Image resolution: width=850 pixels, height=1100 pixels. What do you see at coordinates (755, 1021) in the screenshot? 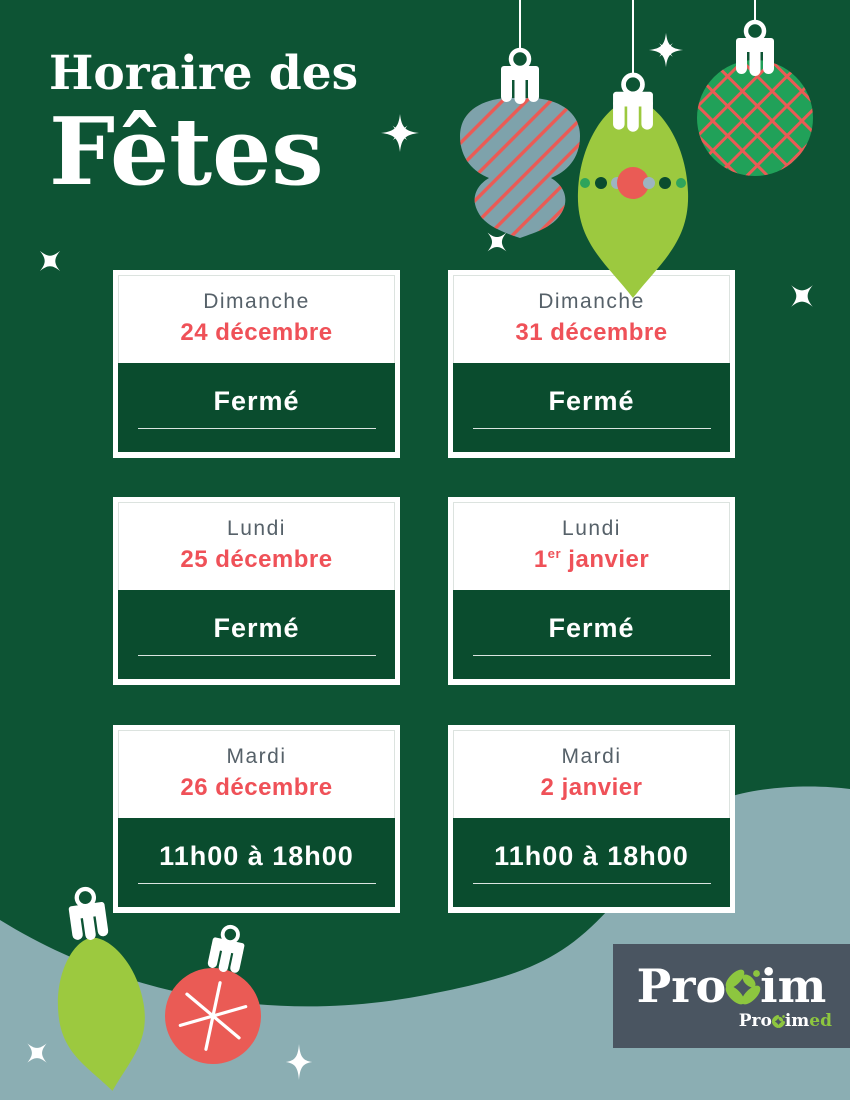
I see `logo-sub-pro: Pro` at bounding box center [755, 1021].